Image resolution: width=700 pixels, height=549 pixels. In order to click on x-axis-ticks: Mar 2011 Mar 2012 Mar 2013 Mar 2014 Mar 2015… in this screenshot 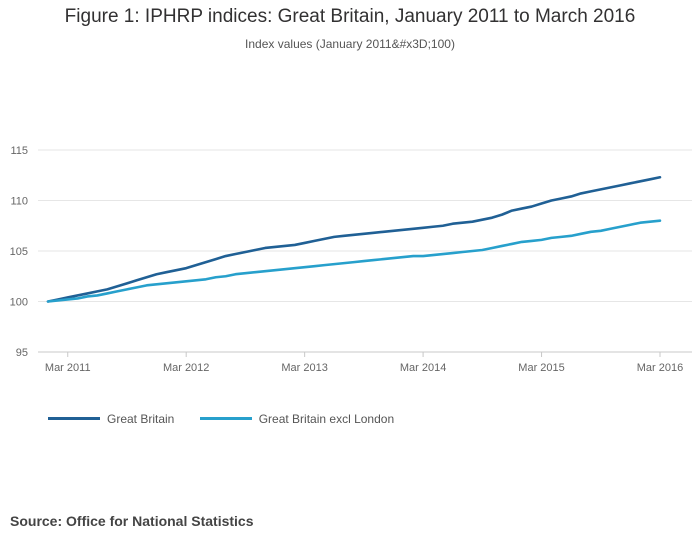, I will do `click(364, 363)`.